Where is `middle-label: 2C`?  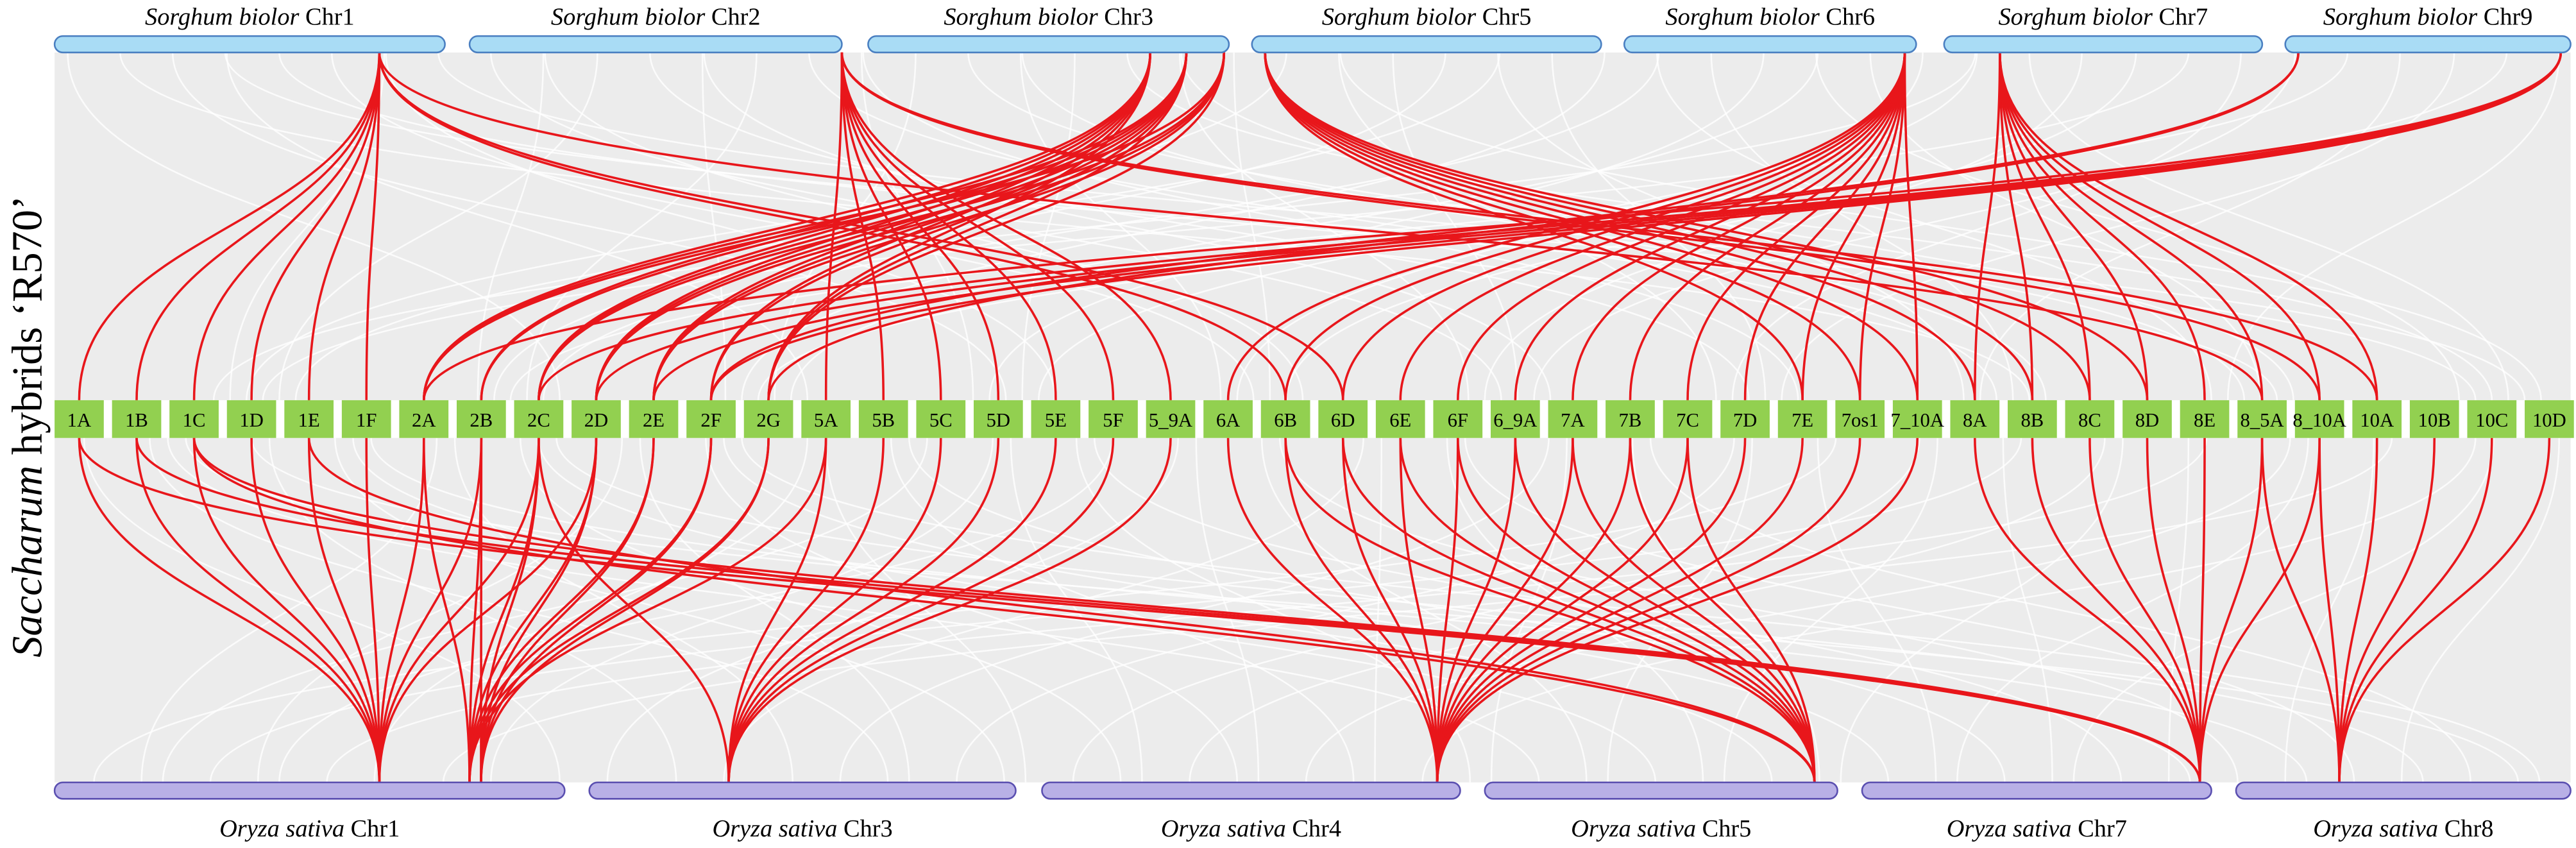 middle-label: 2C is located at coordinates (538, 420).